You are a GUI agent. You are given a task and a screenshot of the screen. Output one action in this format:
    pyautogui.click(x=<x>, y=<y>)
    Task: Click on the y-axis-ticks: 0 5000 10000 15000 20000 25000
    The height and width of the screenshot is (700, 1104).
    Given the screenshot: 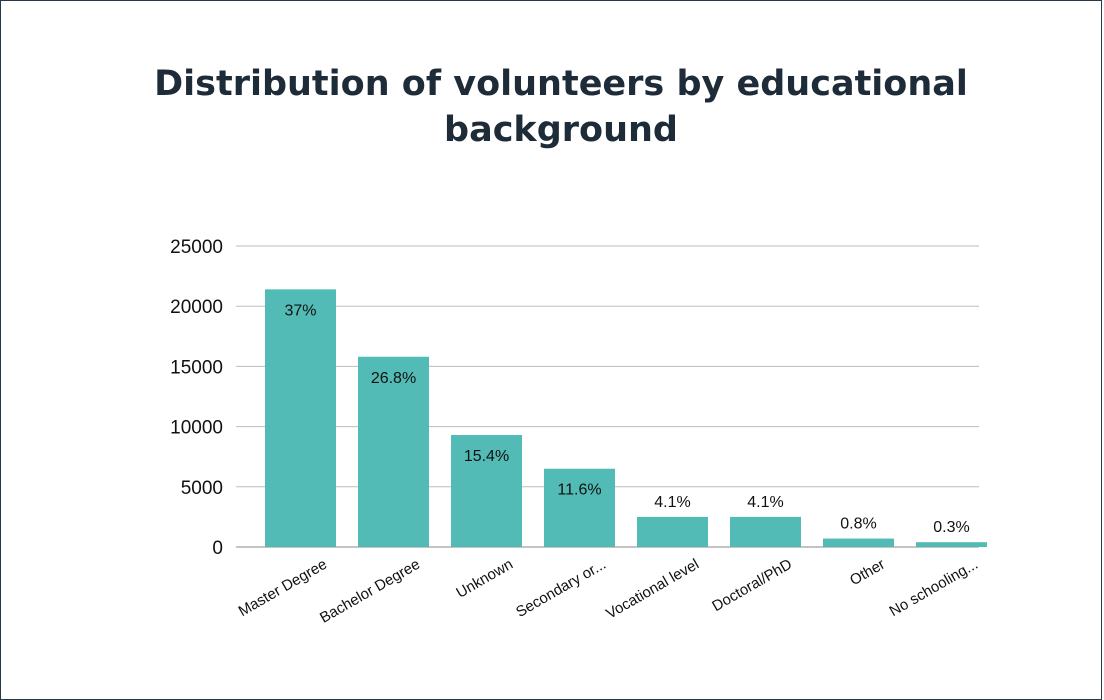 What is the action you would take?
    pyautogui.click(x=196, y=398)
    